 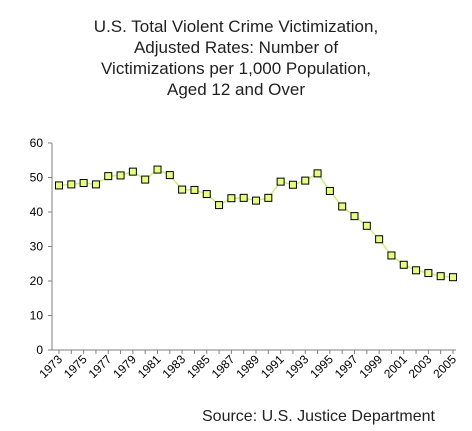 What do you see at coordinates (37, 178) in the screenshot?
I see `y-tick-label: 50` at bounding box center [37, 178].